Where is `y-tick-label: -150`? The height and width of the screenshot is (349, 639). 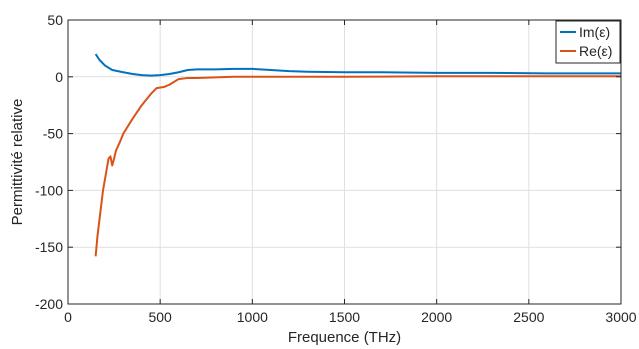 y-tick-label: -150 is located at coordinates (49, 247).